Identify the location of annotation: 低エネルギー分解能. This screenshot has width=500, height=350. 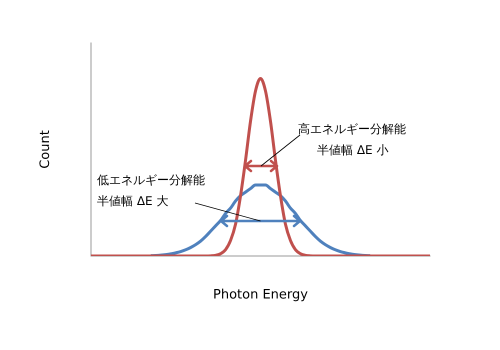
(151, 180).